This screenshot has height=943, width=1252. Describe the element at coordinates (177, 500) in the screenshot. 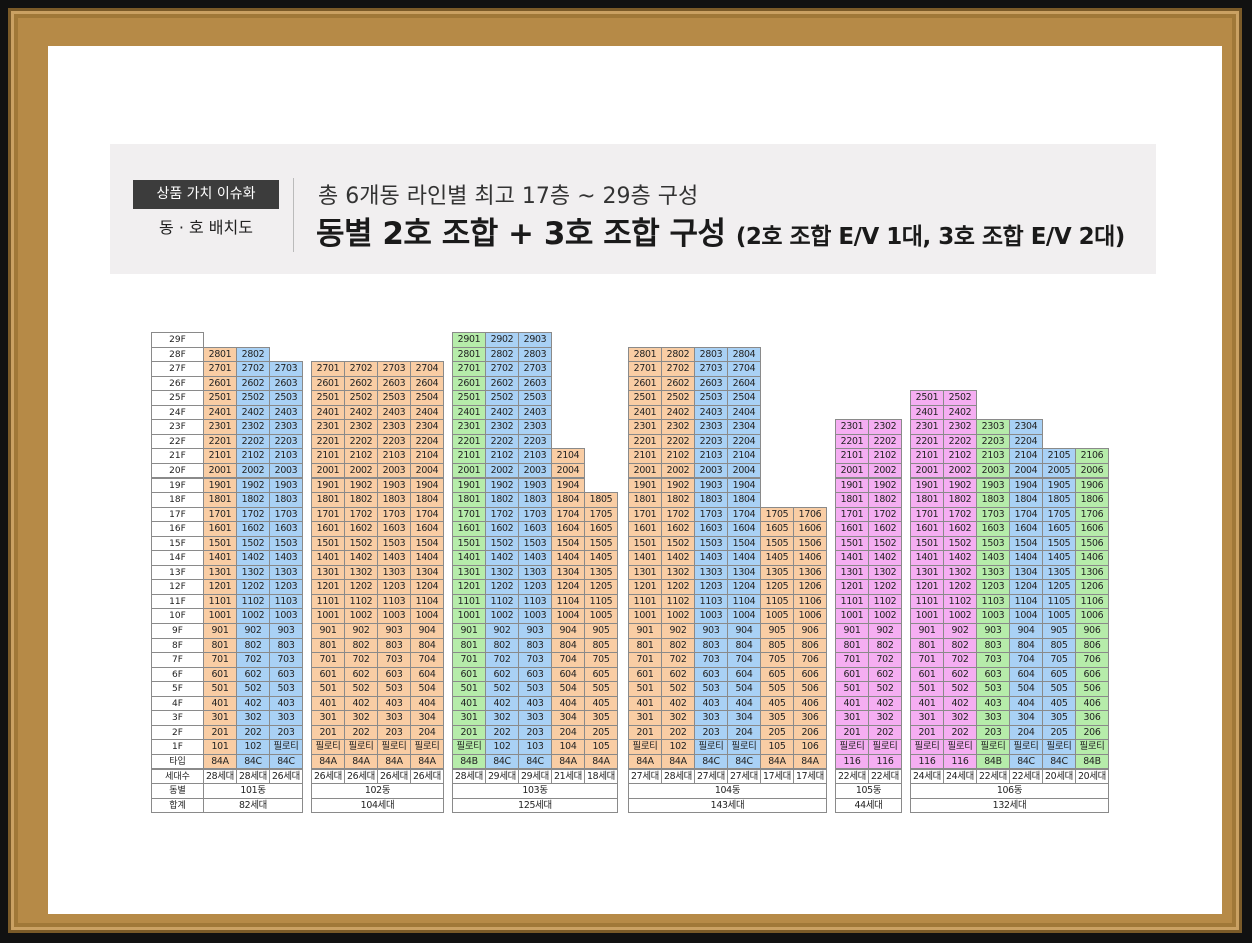

I see `floor-label: 18F` at that location.